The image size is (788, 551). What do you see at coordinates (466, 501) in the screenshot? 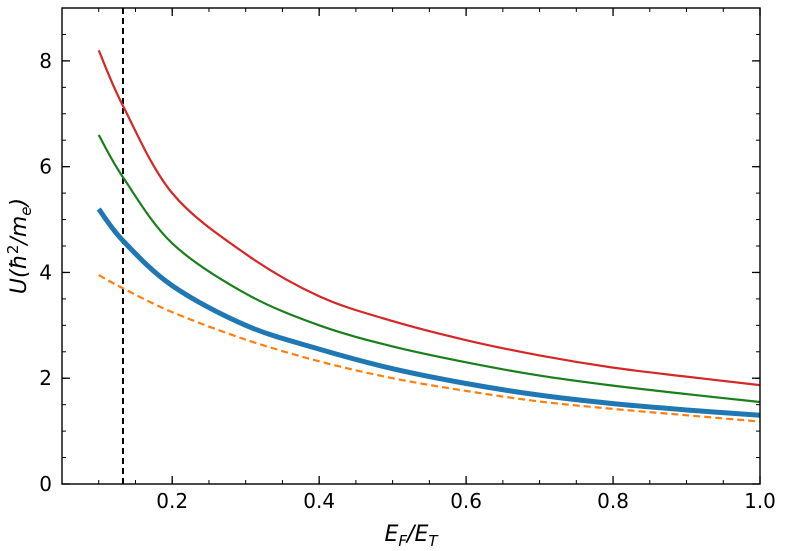
I see `x-tick-label: 0.6` at bounding box center [466, 501].